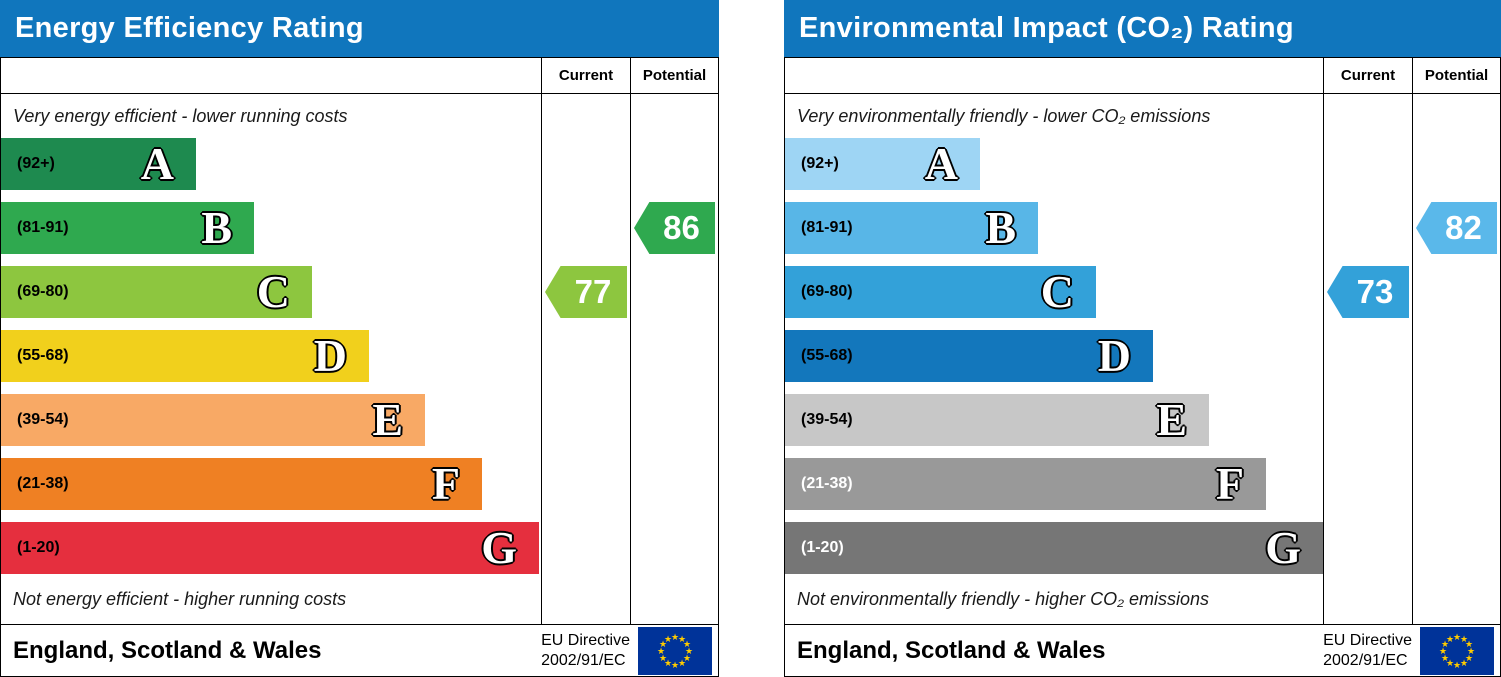 The width and height of the screenshot is (1501, 677). I want to click on environmental-potential-rating-arrow: 82, so click(1456, 228).